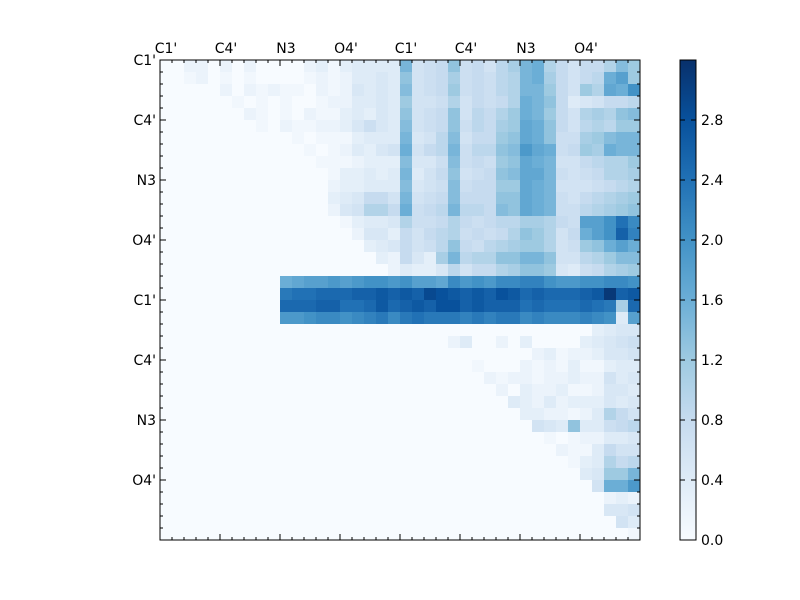 This screenshot has width=800, height=600. Describe the element at coordinates (376, 49) in the screenshot. I see `col-tick-labels: C1' C4' N3 O4' C1' C4' N3 O4'` at that location.